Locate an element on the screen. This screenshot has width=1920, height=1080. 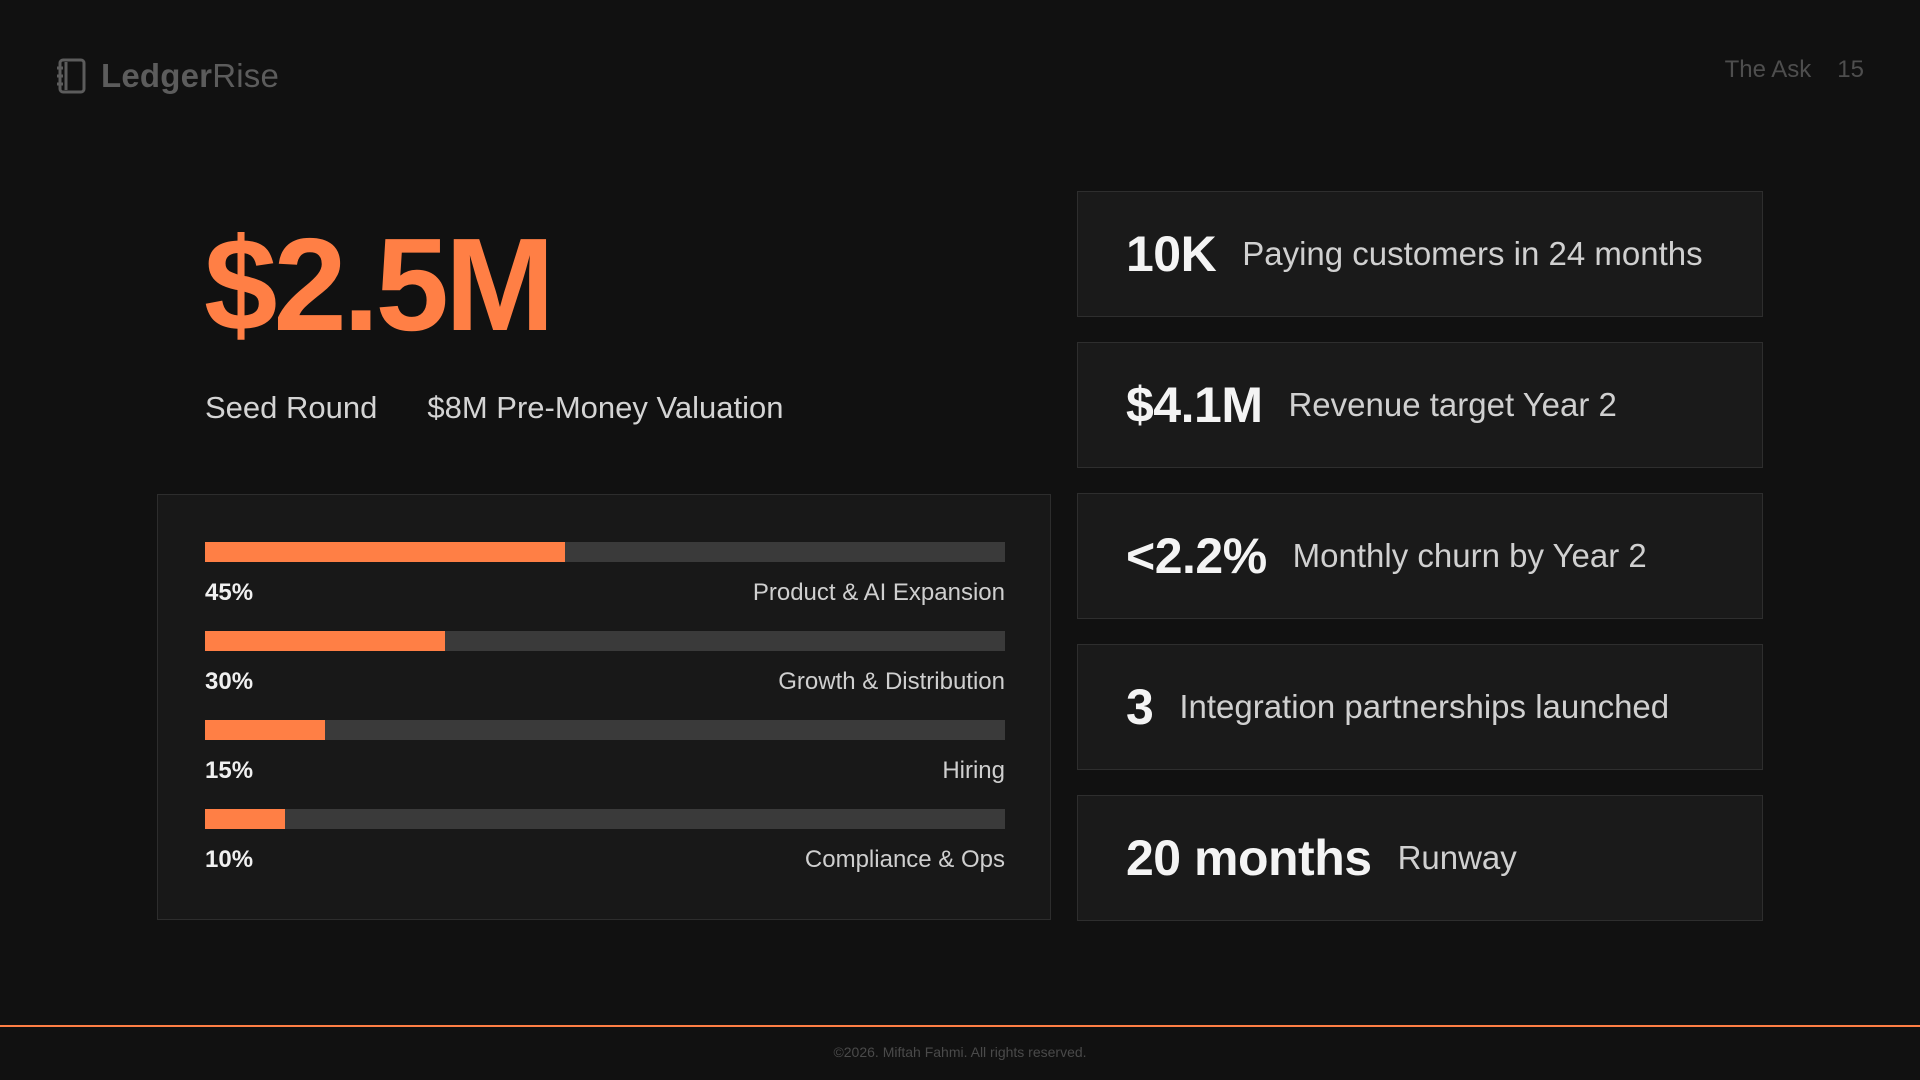
metric-card: 3 Integration partnerships launched is located at coordinates (1420, 707).